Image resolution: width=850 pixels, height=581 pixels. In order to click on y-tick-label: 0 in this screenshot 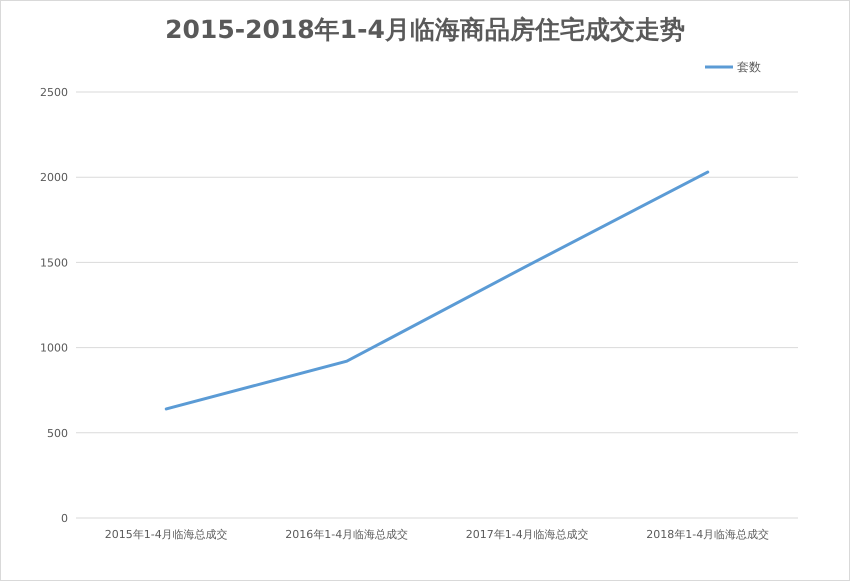, I will do `click(64, 518)`.